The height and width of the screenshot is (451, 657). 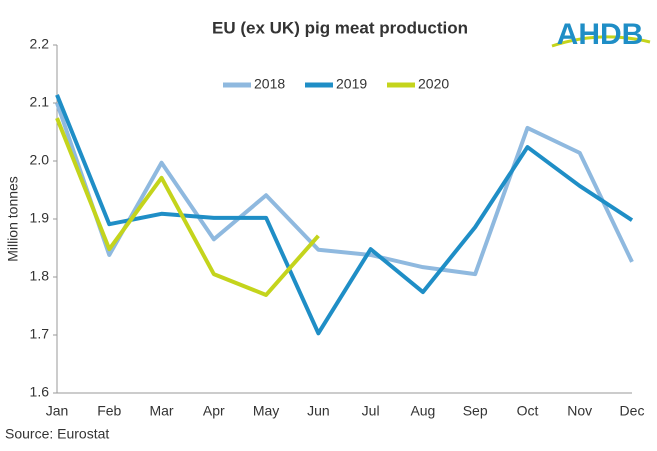 I want to click on x-tick-label: May, so click(x=266, y=411).